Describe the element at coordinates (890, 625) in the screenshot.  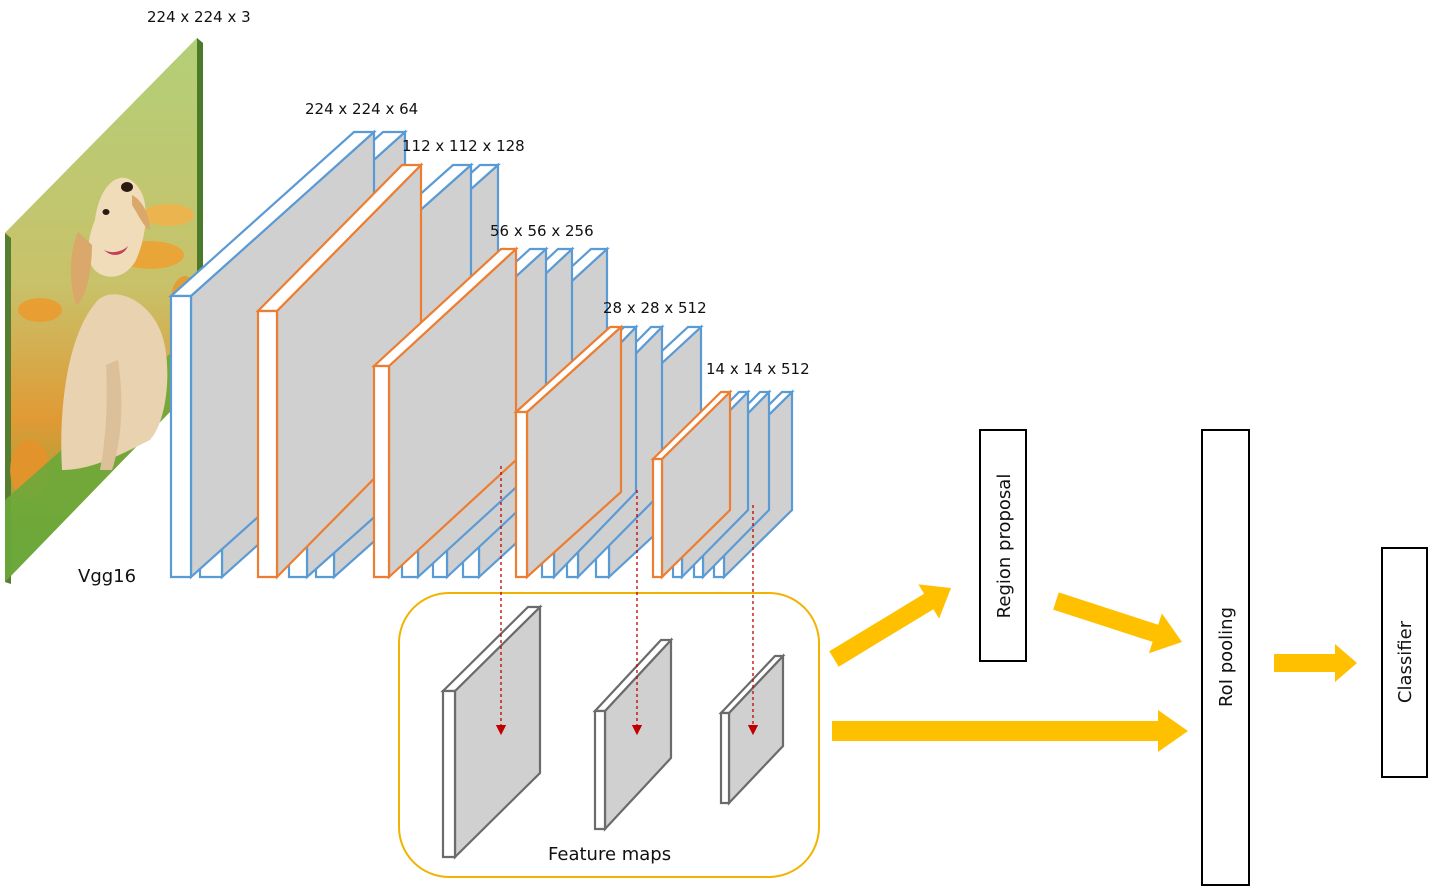
I see `arrow-to-region-proposal` at that location.